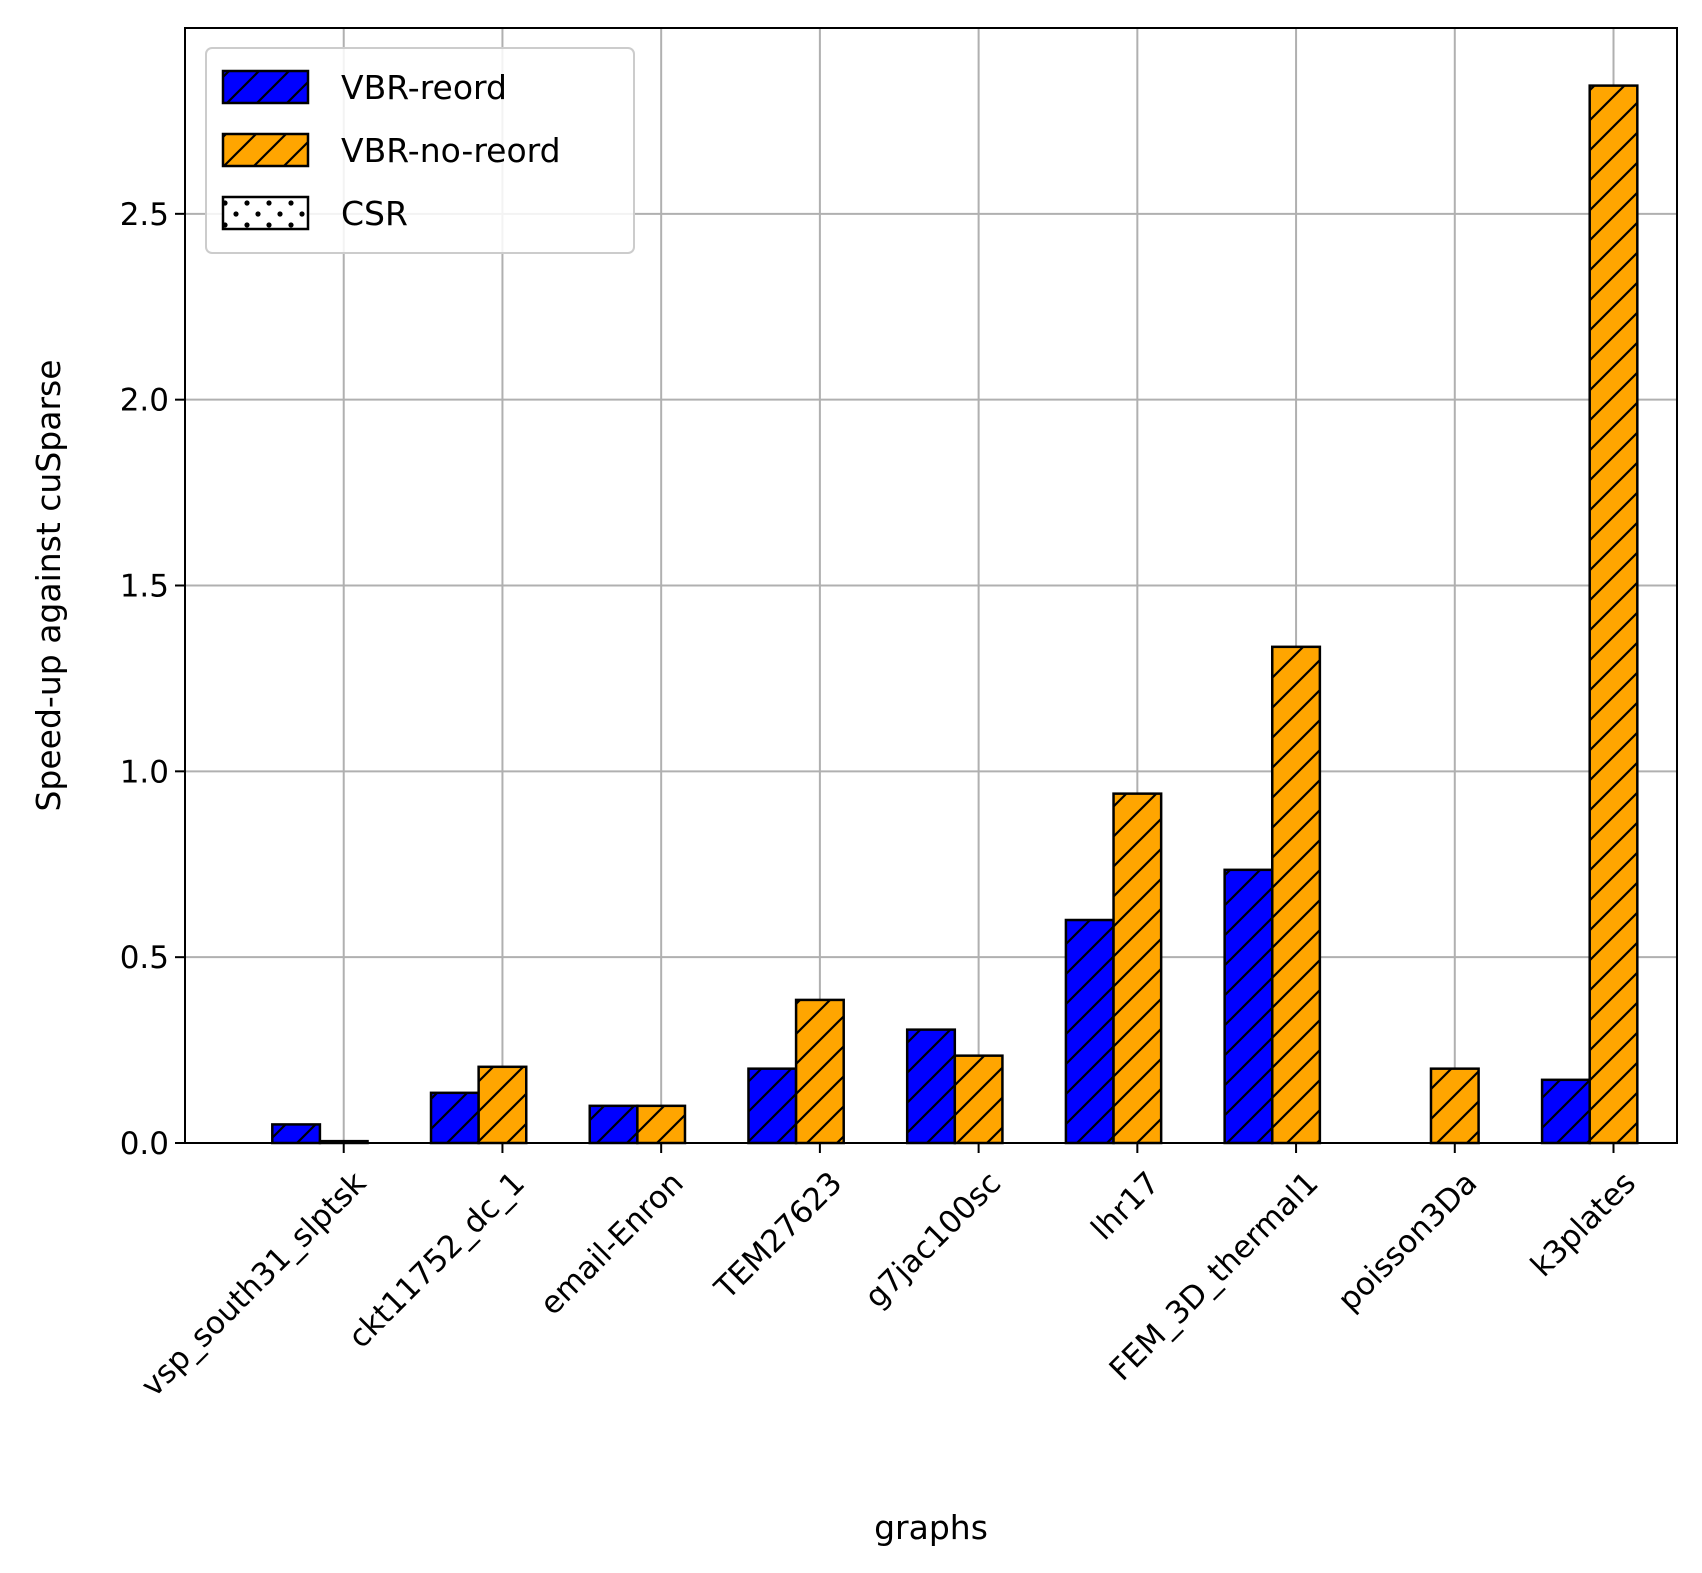  I want to click on x-tick-label: poisson3Da, so click(1407, 1241).